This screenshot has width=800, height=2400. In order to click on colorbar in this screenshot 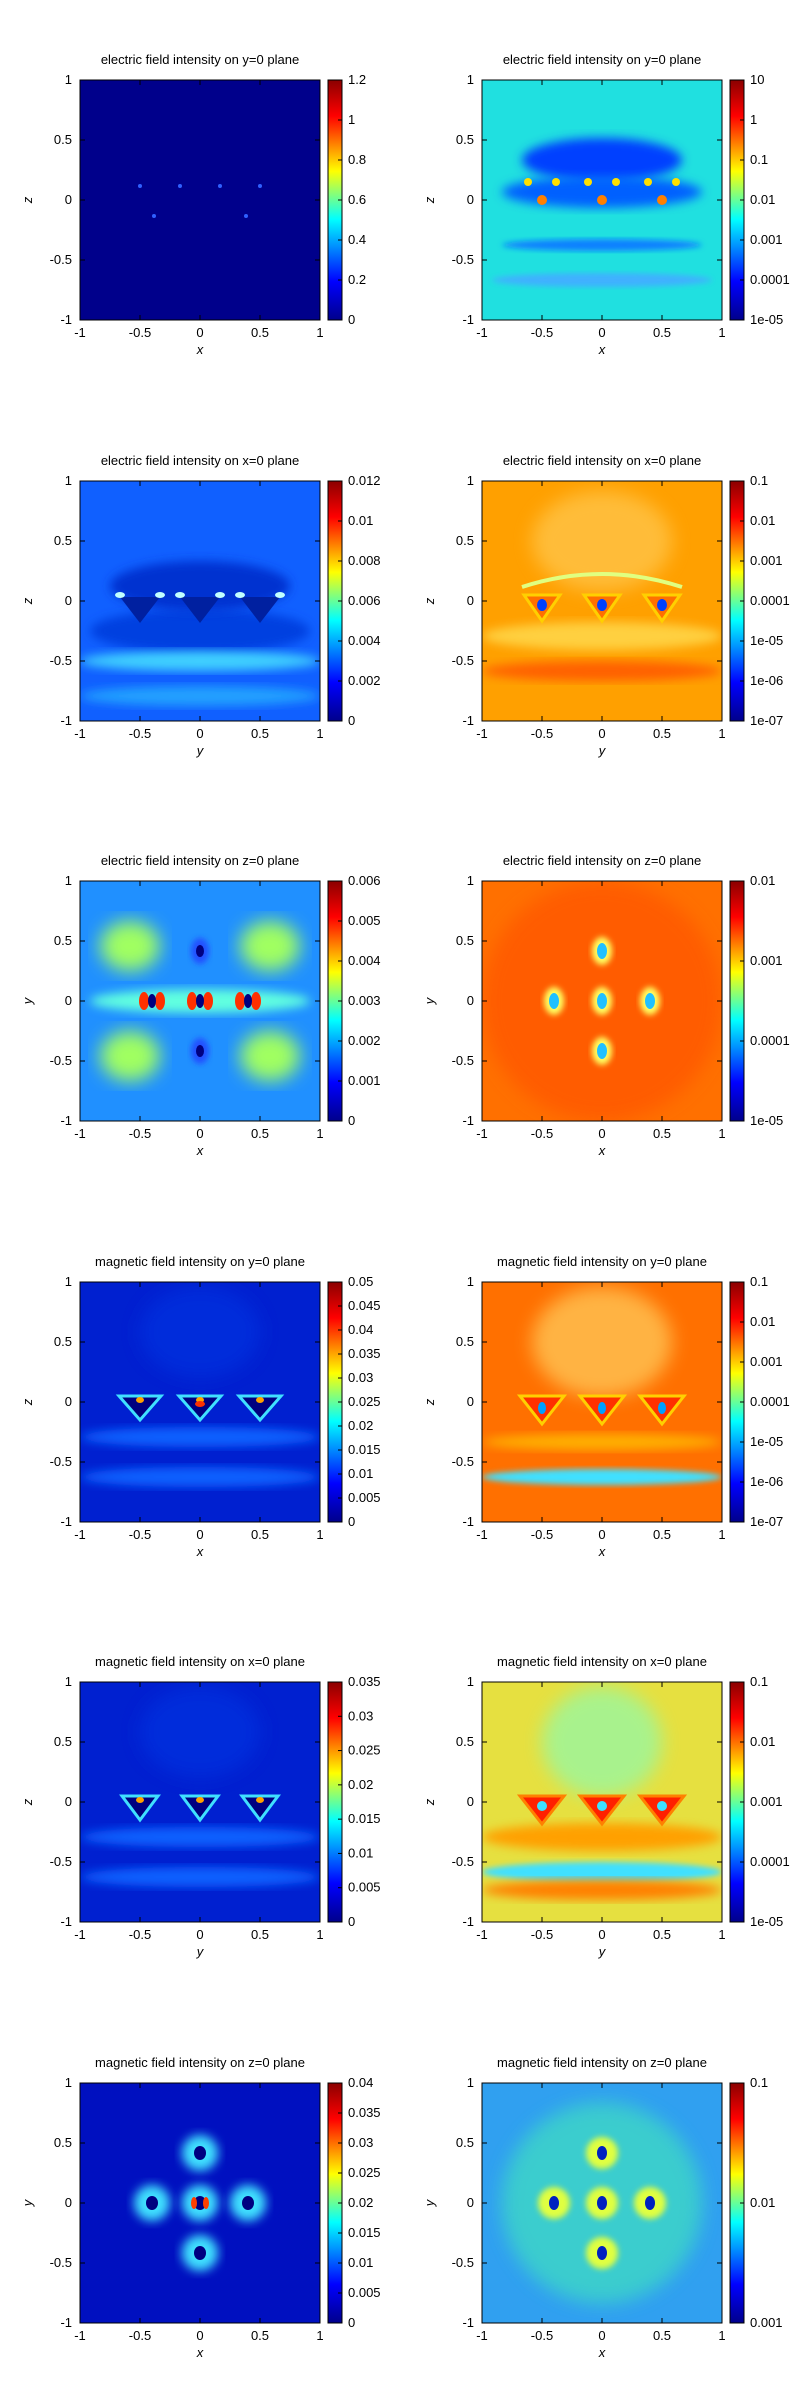, I will do `click(737, 1001)`.